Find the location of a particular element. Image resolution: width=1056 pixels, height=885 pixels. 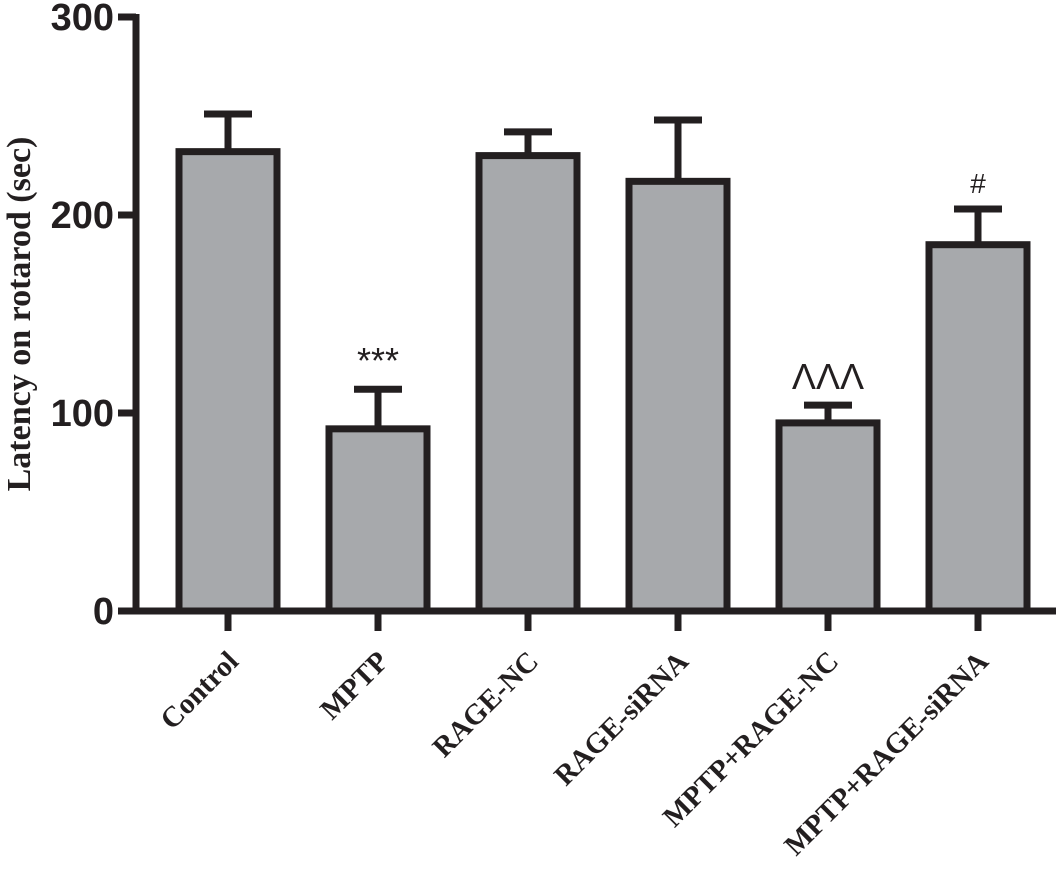

y-tick-label: 200 is located at coordinates (82, 216).